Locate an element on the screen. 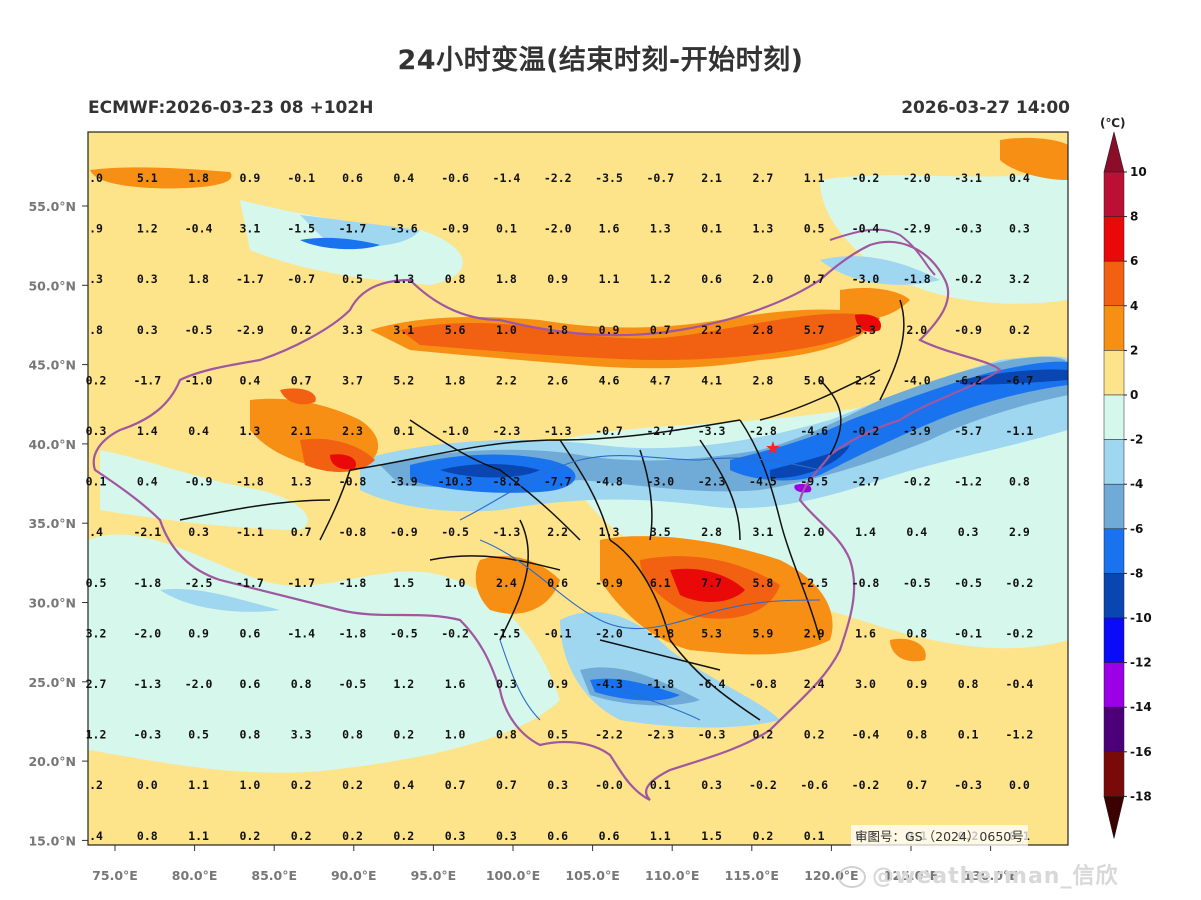 The height and width of the screenshot is (900, 1201). colorbar: 10 8 6 4 2 0 -2 -4 -6 -8 -10 -12 -14 -16 -18 is located at coordinates (1127, 485).